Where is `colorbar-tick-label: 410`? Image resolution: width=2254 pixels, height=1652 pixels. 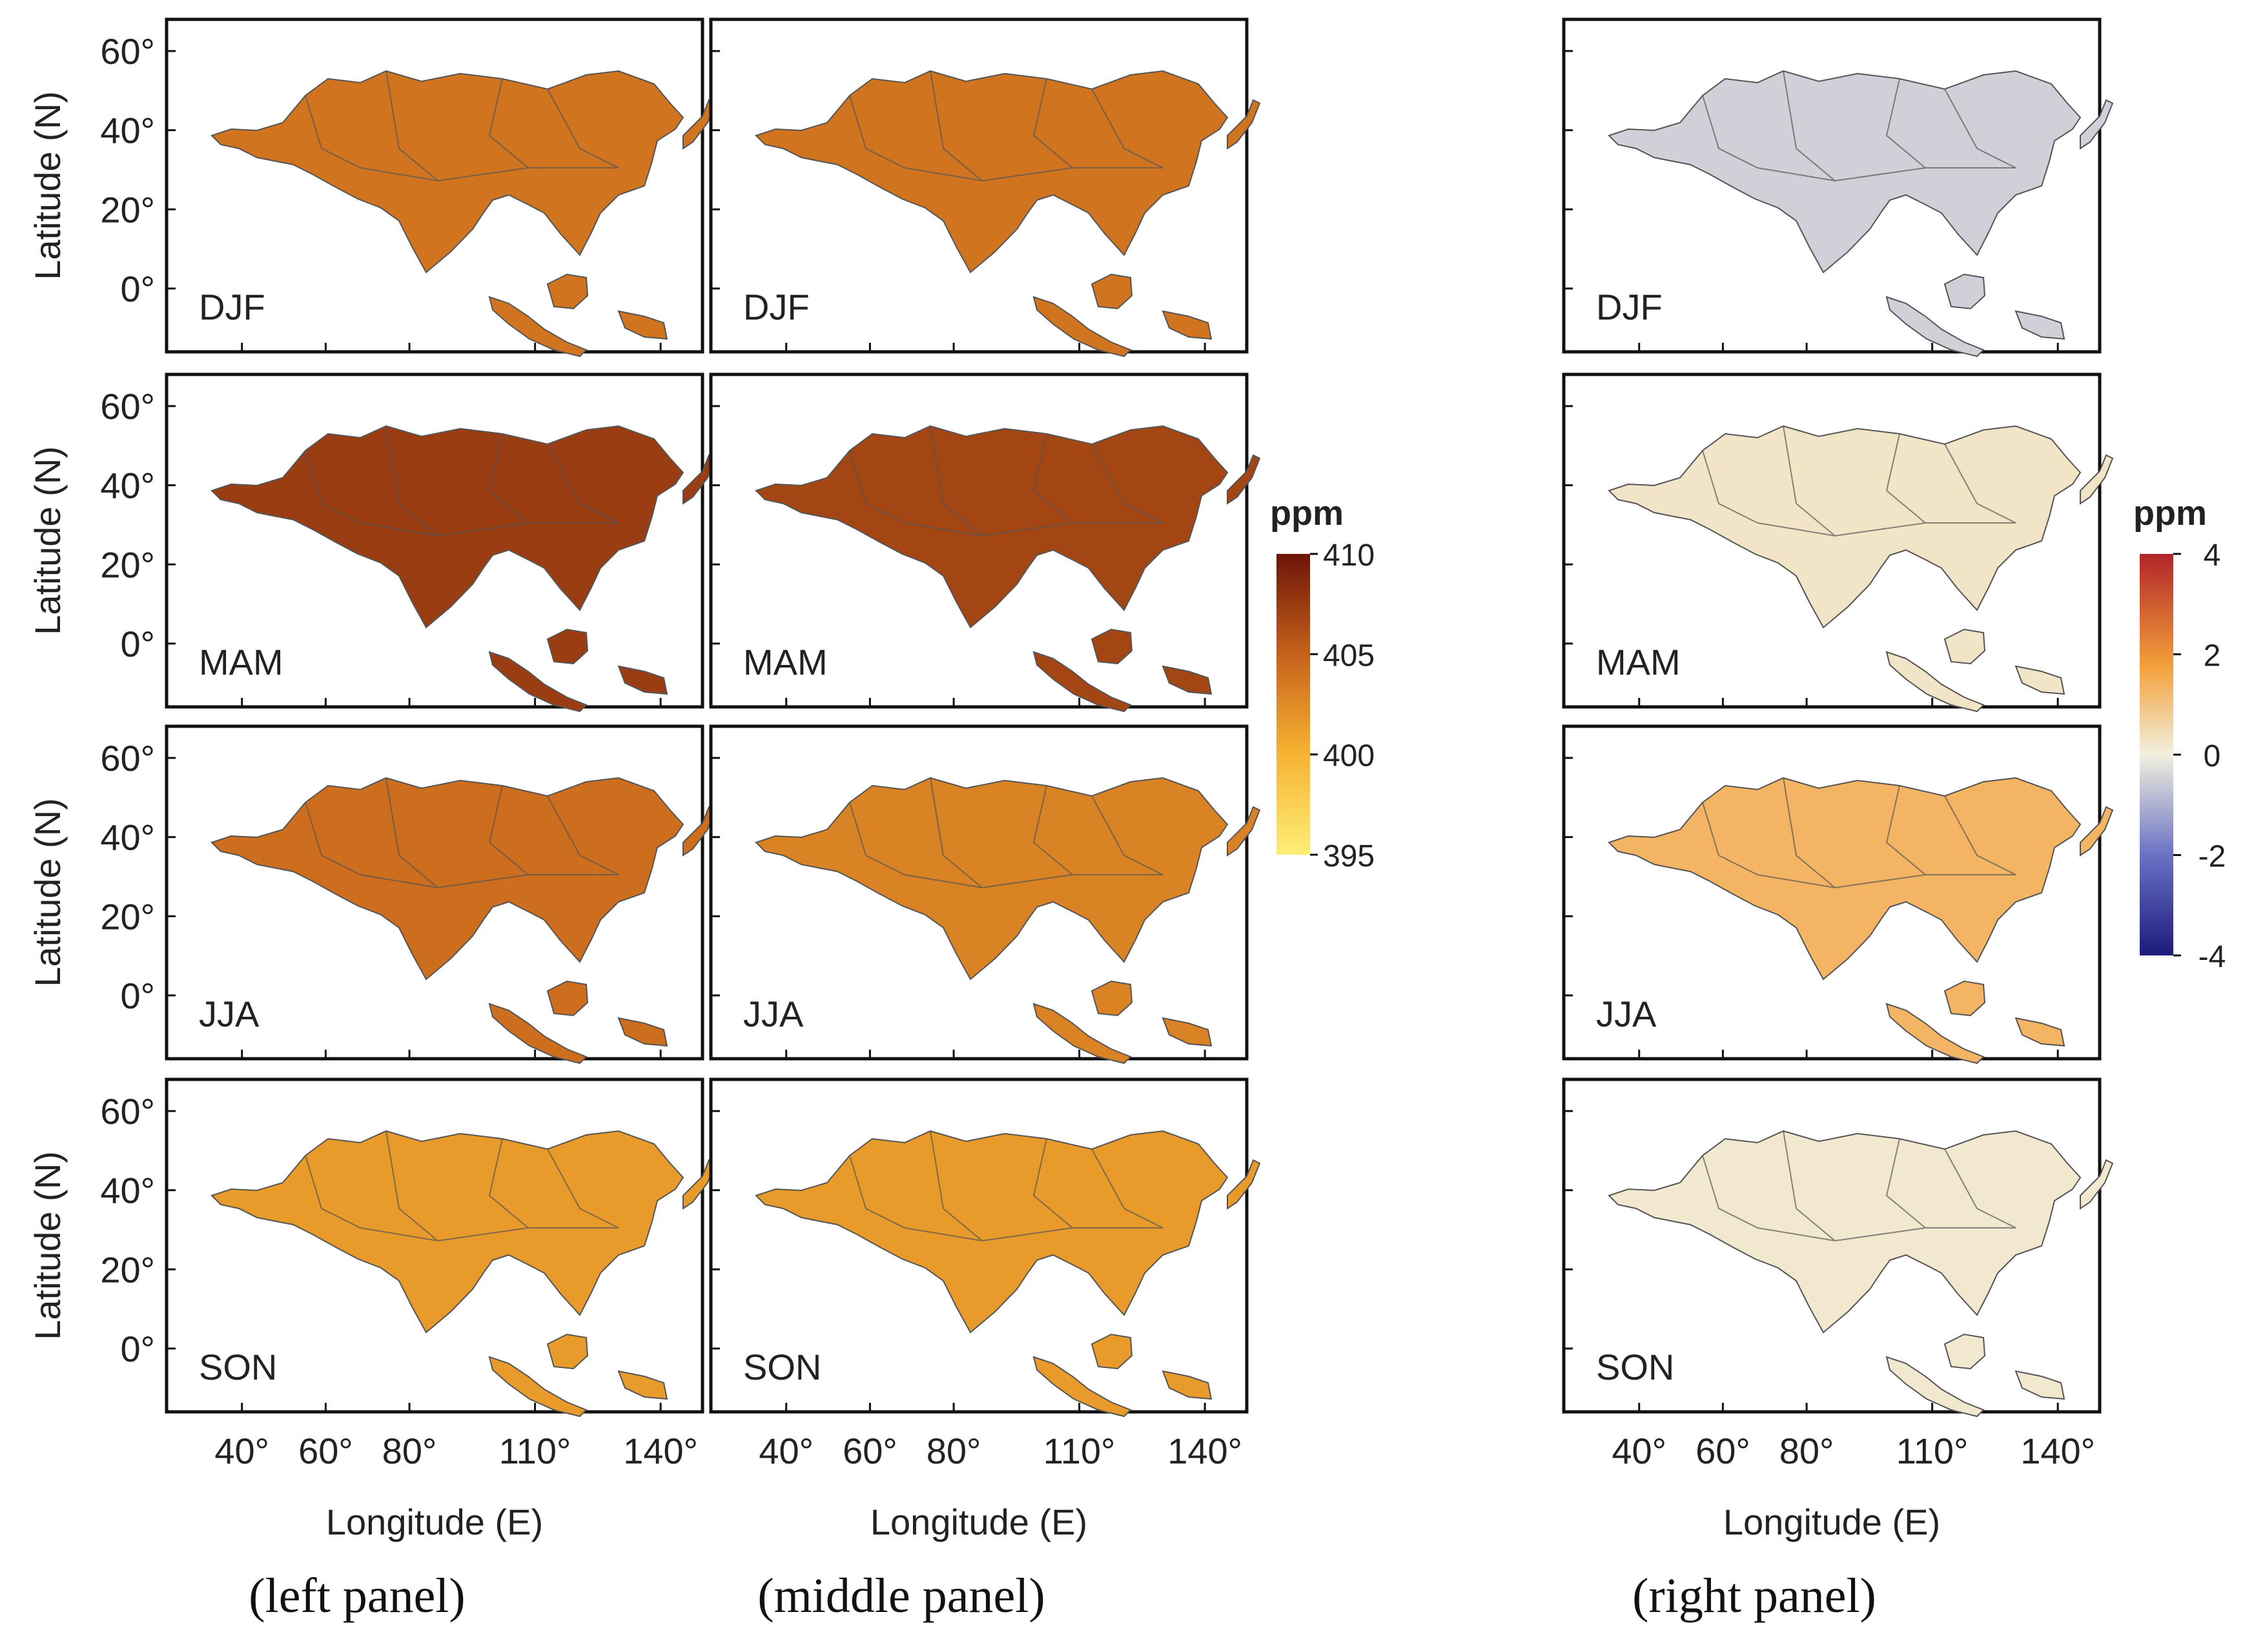
colorbar-tick-label: 410 is located at coordinates (1349, 555).